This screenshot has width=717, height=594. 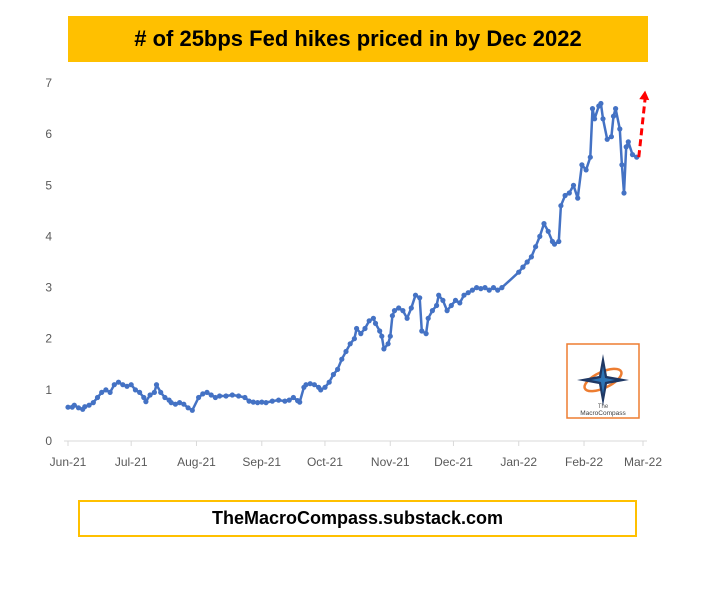 What do you see at coordinates (390, 462) in the screenshot?
I see `x-tick-label: Nov-21` at bounding box center [390, 462].